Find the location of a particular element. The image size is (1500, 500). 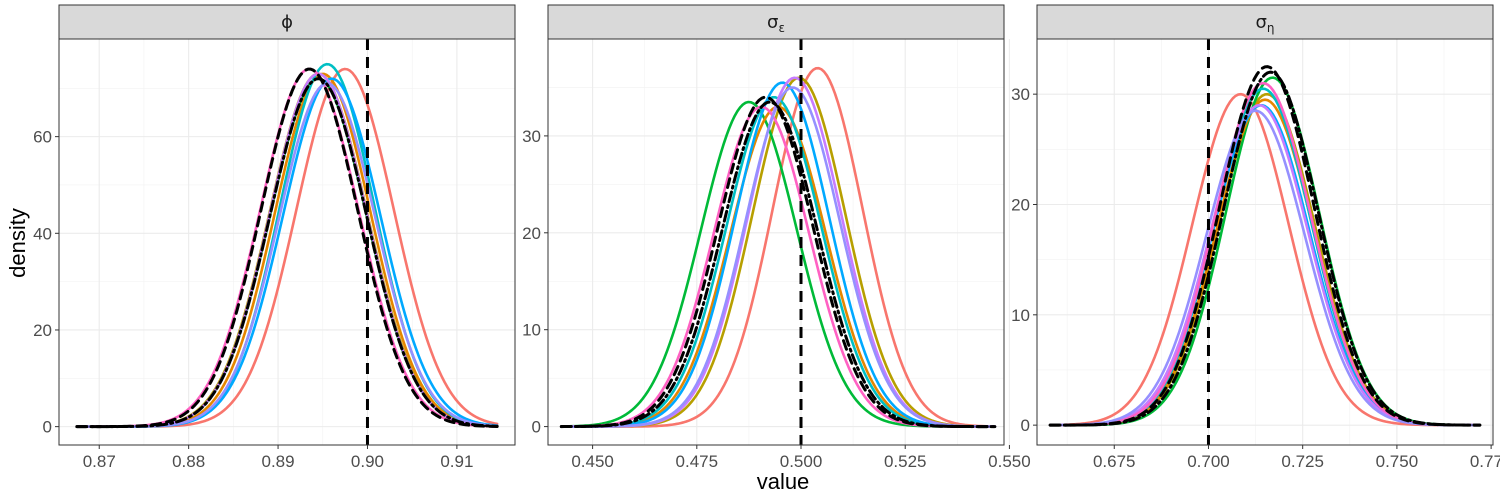

x-tick-label: 0.775 is located at coordinates (1485, 461).